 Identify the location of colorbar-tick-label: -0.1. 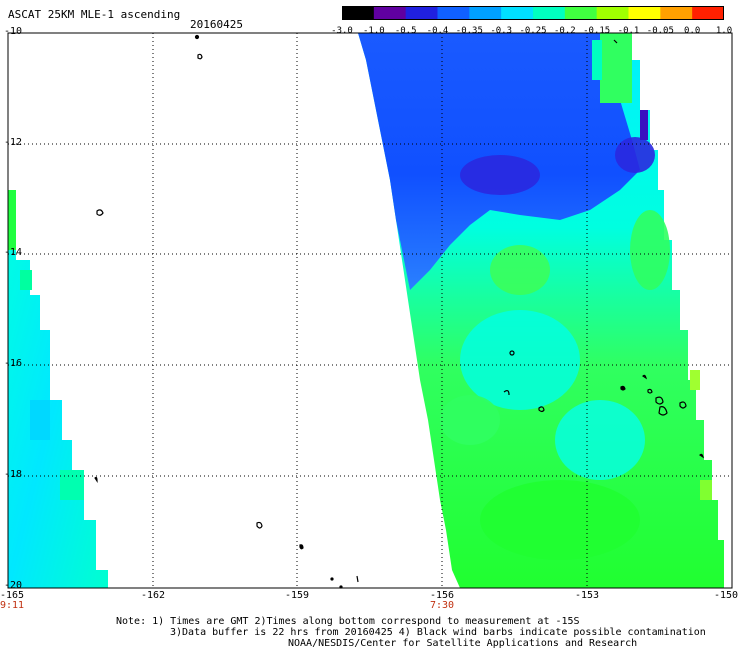
(628, 31).